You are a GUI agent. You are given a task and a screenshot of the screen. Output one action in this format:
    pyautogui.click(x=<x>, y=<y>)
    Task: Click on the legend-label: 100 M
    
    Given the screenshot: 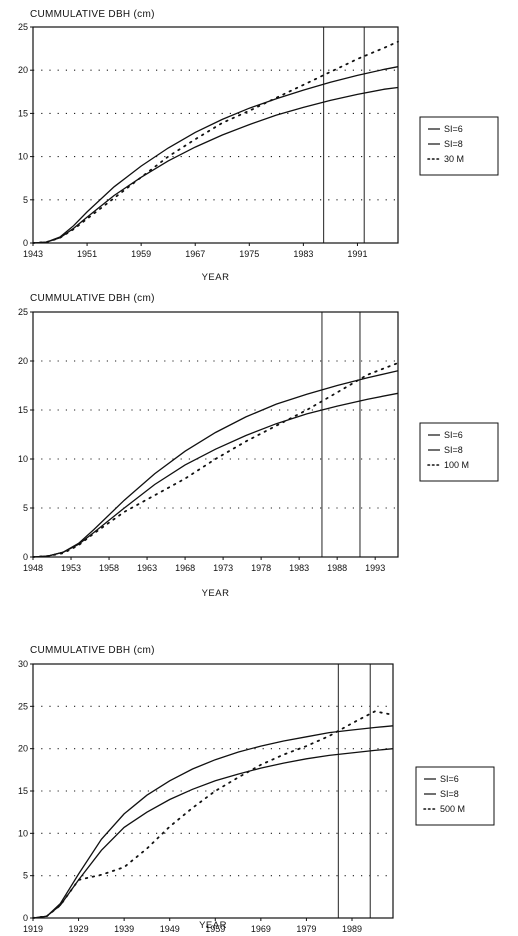 What is the action you would take?
    pyautogui.click(x=456, y=465)
    